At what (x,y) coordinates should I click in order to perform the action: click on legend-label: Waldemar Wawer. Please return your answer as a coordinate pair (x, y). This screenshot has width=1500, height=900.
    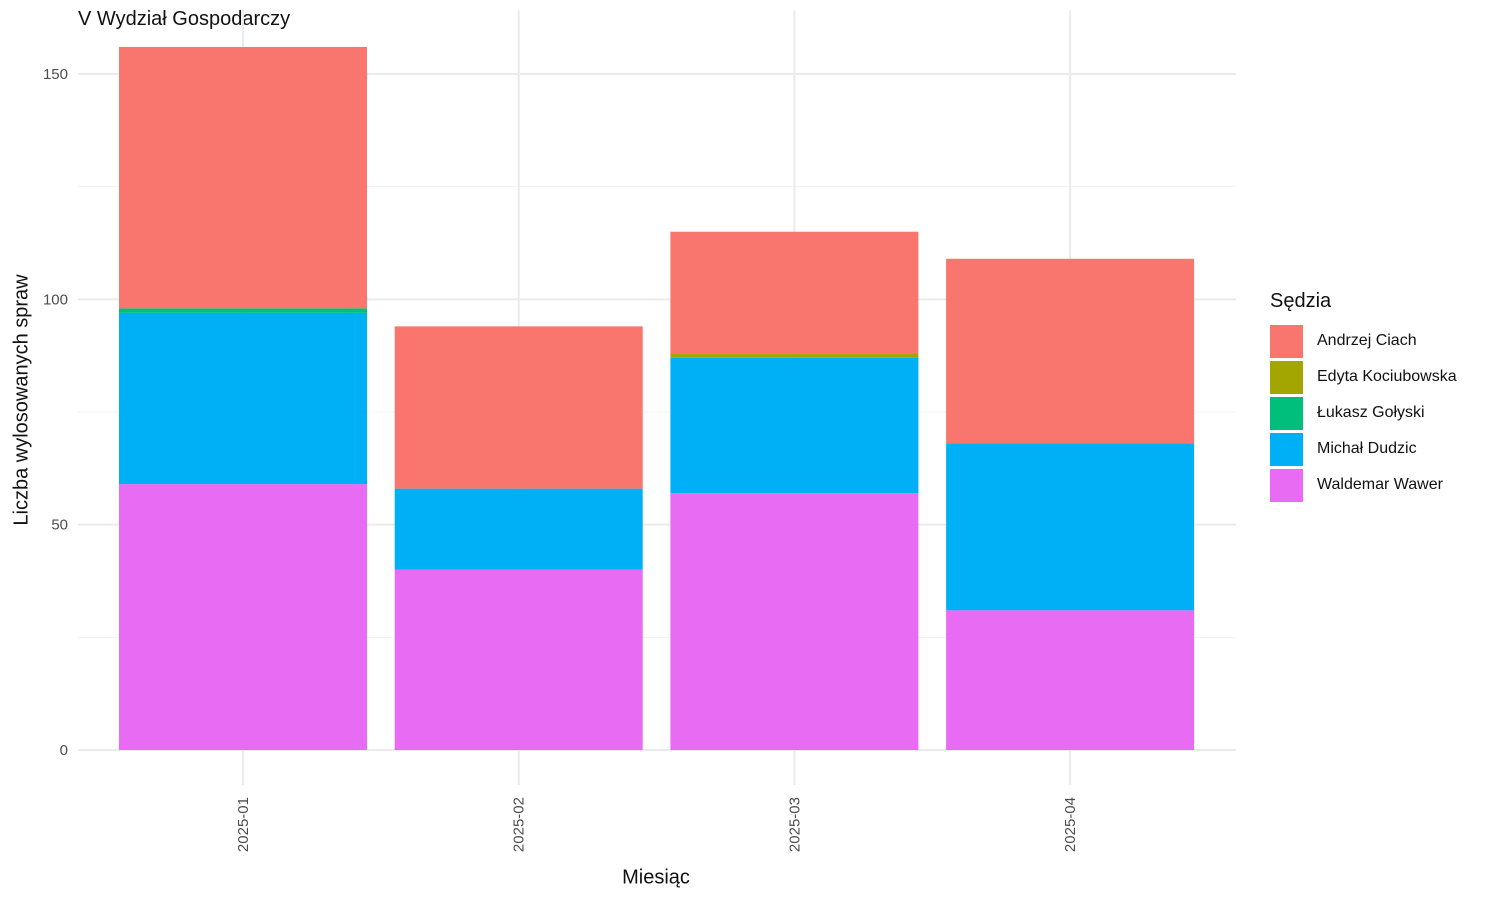
    Looking at the image, I should click on (1380, 484).